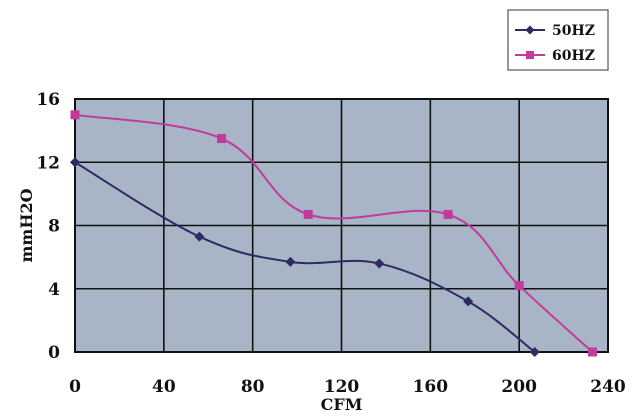 This screenshot has height=419, width=640. Describe the element at coordinates (431, 387) in the screenshot. I see `x-tick-label: 160` at that location.